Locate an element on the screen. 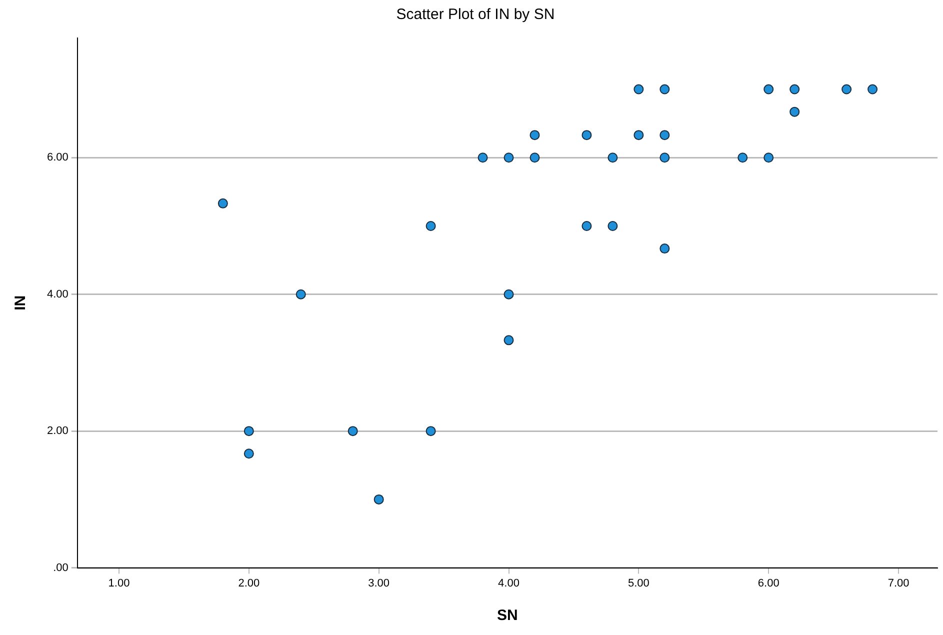 Image resolution: width=943 pixels, height=635 pixels. x-tick-label: 3.00 is located at coordinates (379, 583).